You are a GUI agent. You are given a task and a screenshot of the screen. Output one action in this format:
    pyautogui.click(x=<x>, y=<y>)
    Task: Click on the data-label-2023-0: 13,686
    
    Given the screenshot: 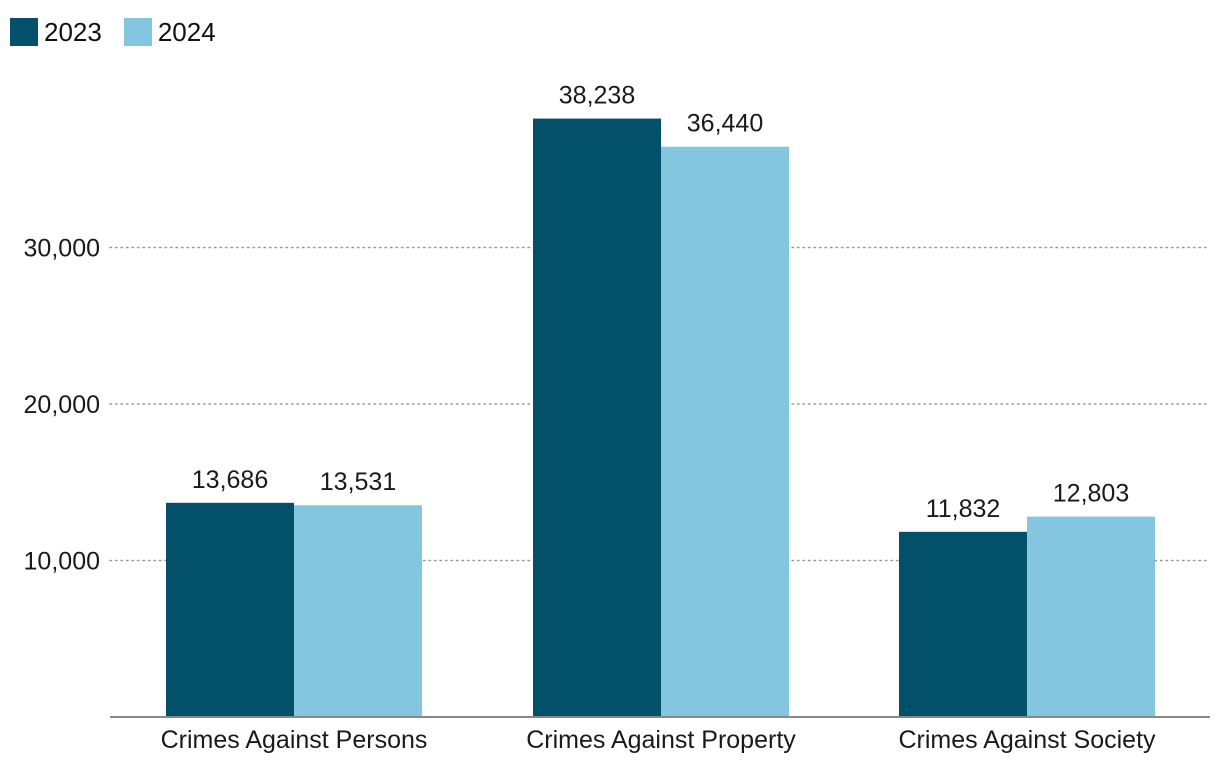 What is the action you would take?
    pyautogui.click(x=230, y=480)
    